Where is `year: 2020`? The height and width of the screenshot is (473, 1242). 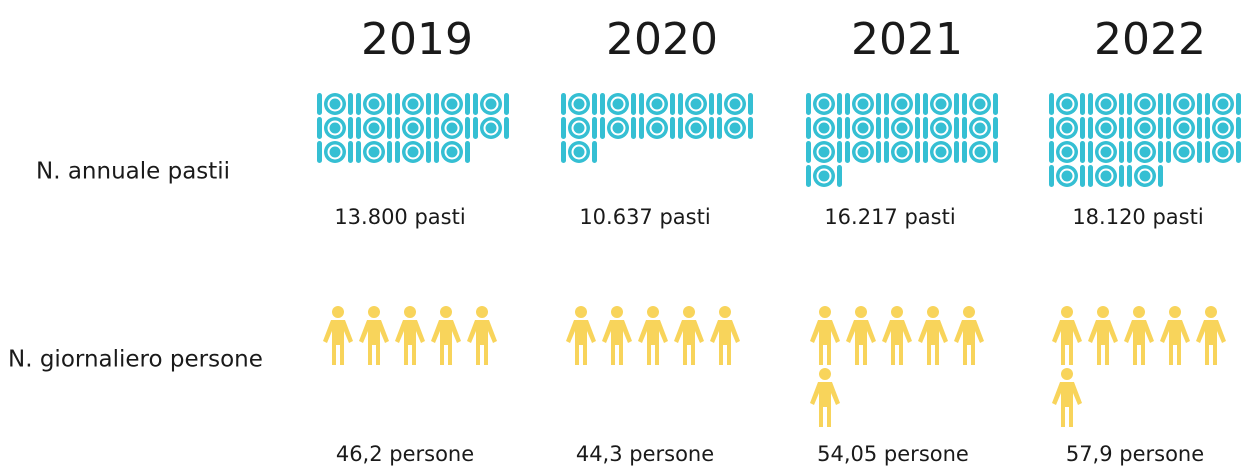
year: 2020 is located at coordinates (662, 39).